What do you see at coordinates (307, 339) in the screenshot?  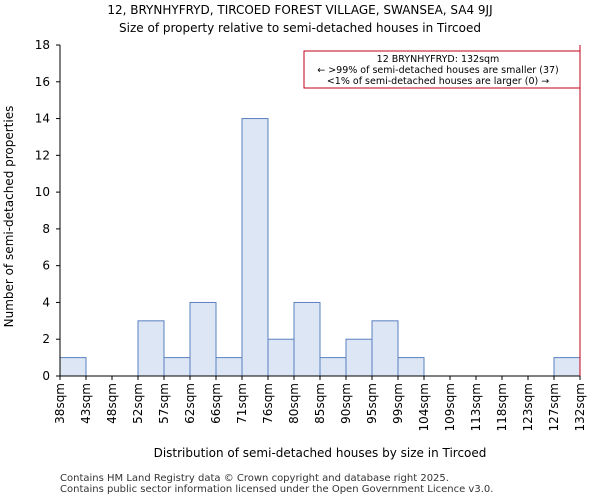 I see `bar-80sqm` at bounding box center [307, 339].